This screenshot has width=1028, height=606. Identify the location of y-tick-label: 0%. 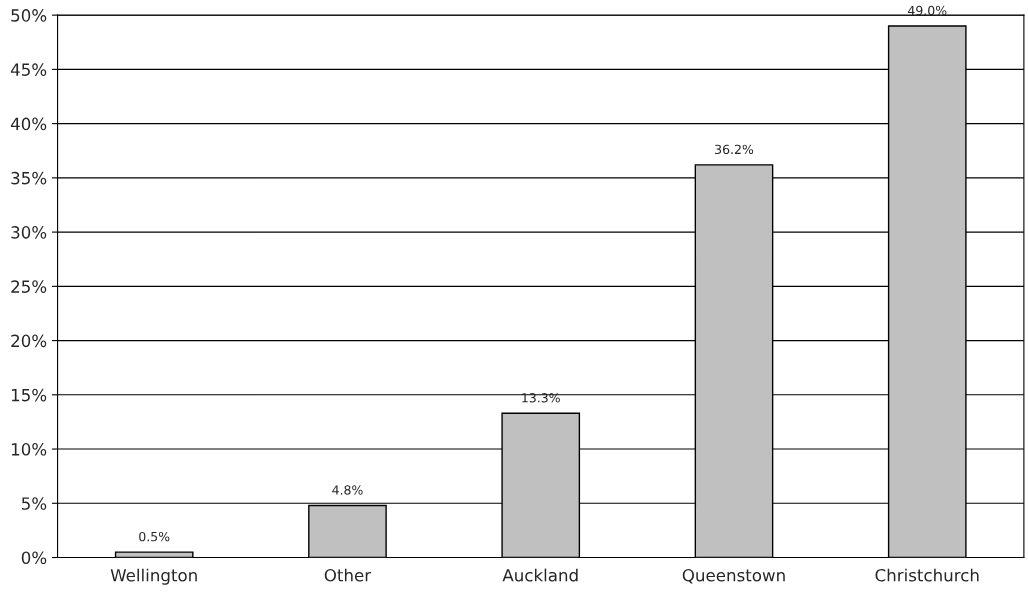
(34, 558).